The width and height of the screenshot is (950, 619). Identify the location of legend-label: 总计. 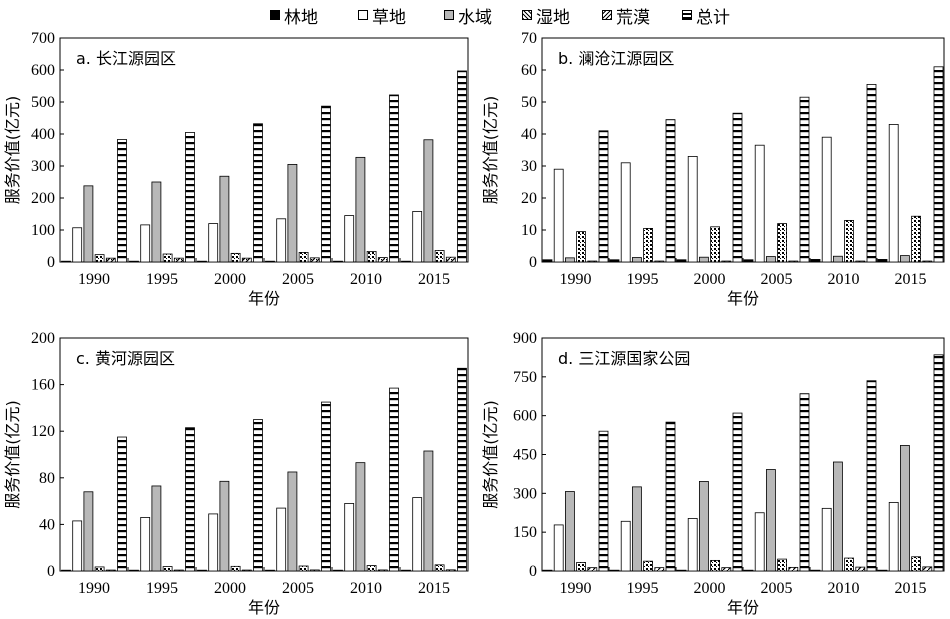
(713, 17).